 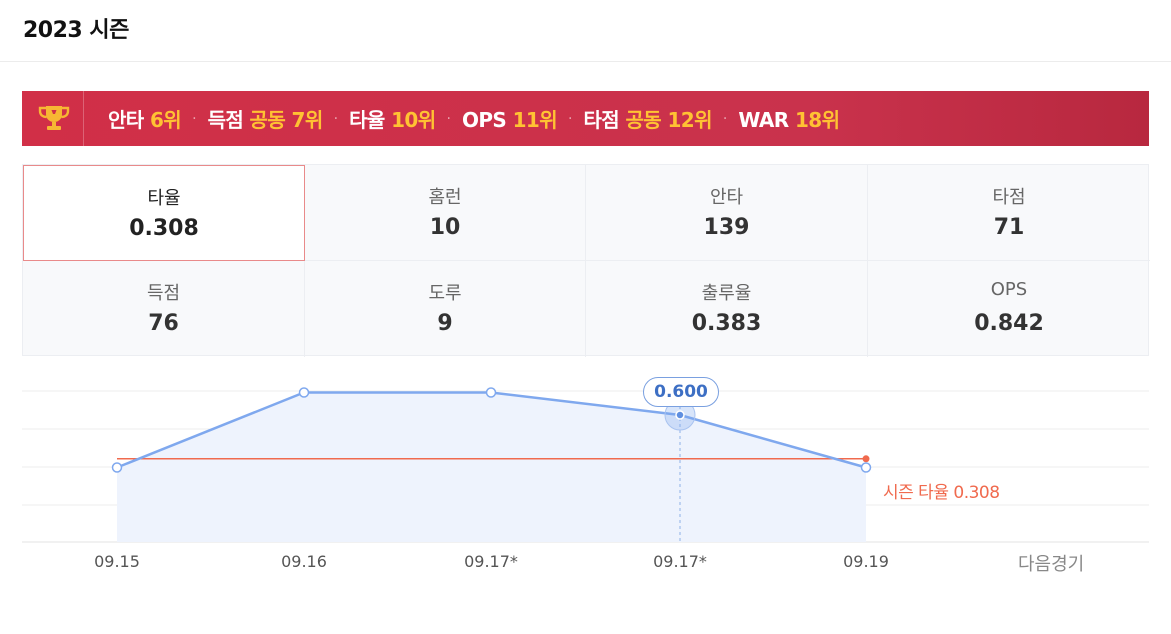 What do you see at coordinates (445, 293) in the screenshot?
I see `stat-label: 도루` at bounding box center [445, 293].